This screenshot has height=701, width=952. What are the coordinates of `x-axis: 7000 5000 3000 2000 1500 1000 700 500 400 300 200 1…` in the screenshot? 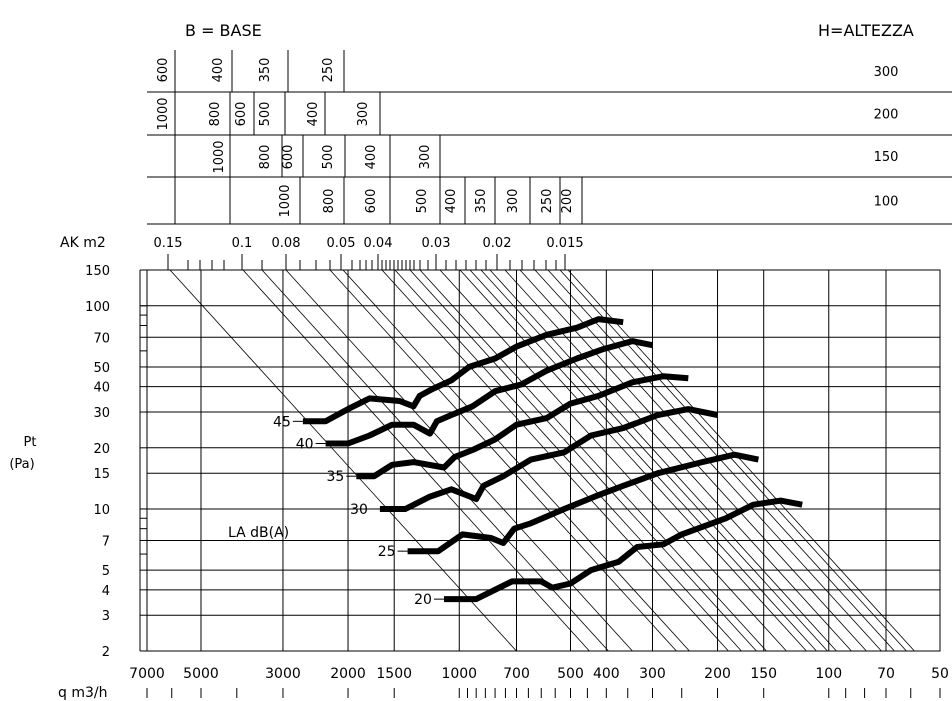 It's located at (503, 683).